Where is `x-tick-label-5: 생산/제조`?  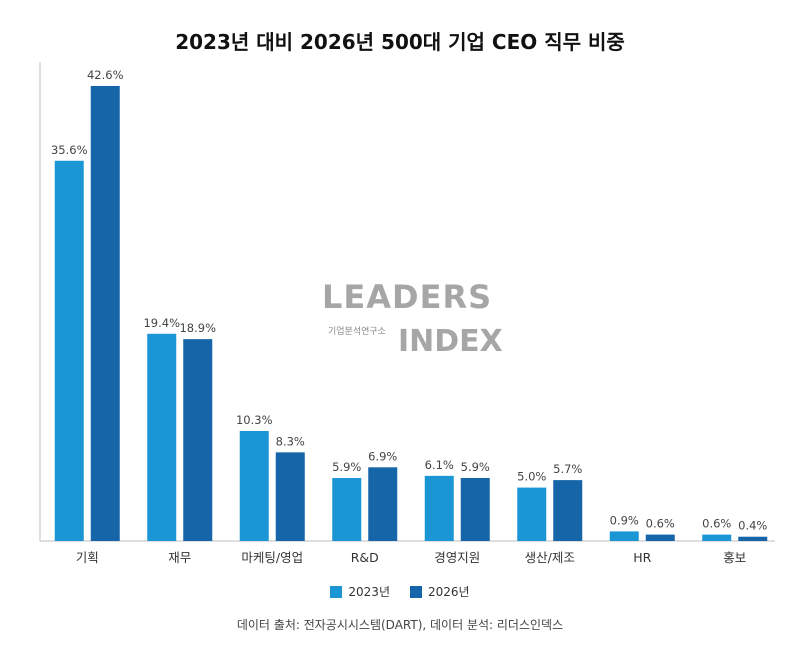 x-tick-label-5: 생산/제조 is located at coordinates (550, 557).